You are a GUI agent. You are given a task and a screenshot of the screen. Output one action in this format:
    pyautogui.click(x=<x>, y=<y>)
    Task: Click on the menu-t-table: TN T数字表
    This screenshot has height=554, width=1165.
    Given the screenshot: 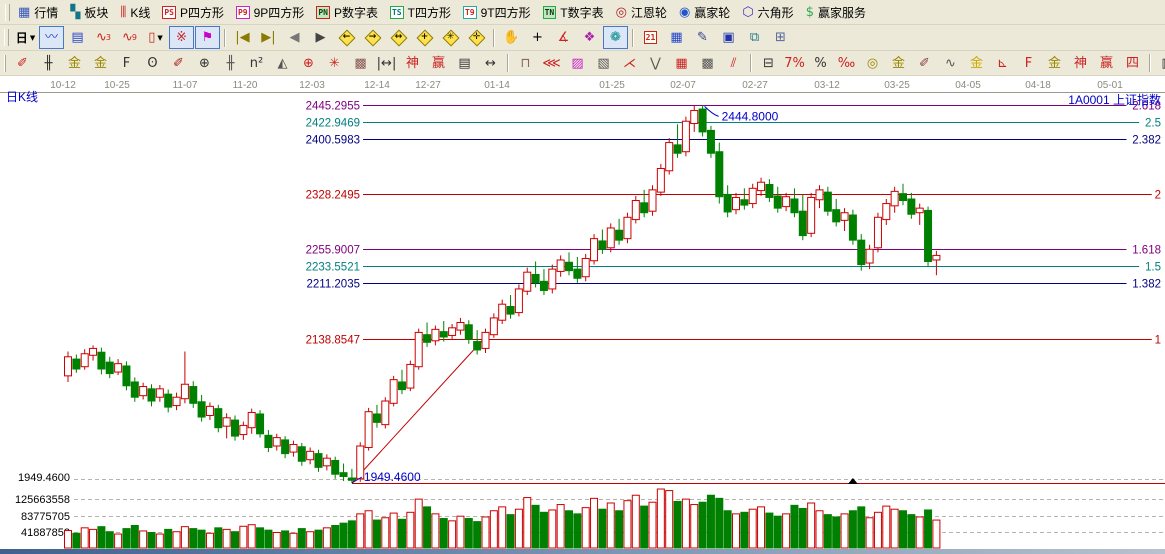 What is the action you would take?
    pyautogui.click(x=575, y=12)
    